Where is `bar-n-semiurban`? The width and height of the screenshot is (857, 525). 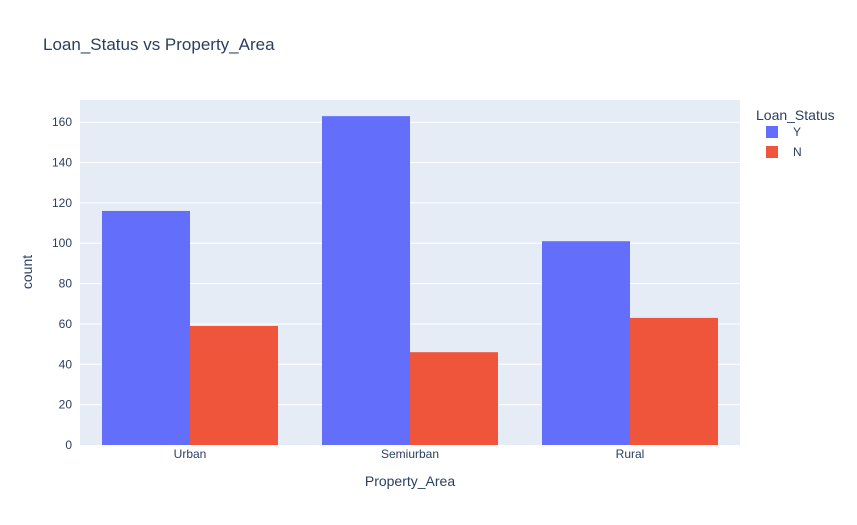
bar-n-semiurban is located at coordinates (454, 398).